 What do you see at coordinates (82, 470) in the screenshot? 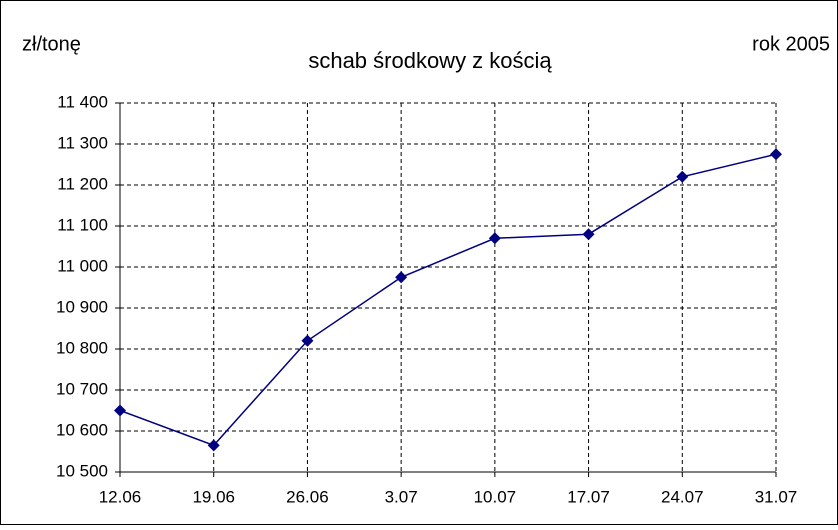
I see `y-tick-label: 10 500` at bounding box center [82, 470].